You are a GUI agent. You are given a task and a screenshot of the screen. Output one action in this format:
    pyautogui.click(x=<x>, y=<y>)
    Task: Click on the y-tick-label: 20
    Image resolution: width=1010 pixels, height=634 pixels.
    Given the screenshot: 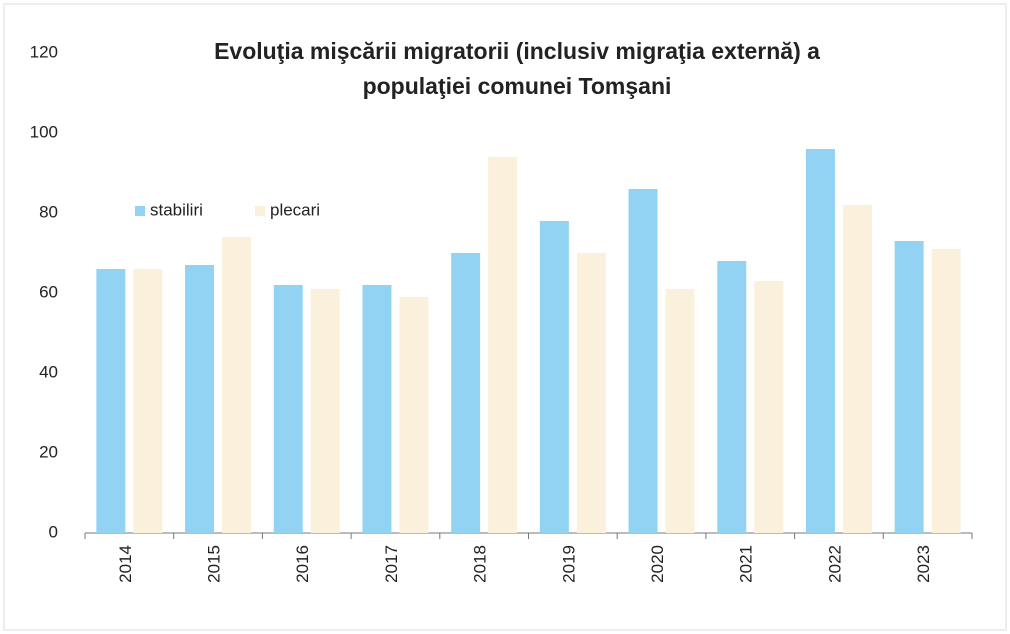 What is the action you would take?
    pyautogui.click(x=48, y=451)
    